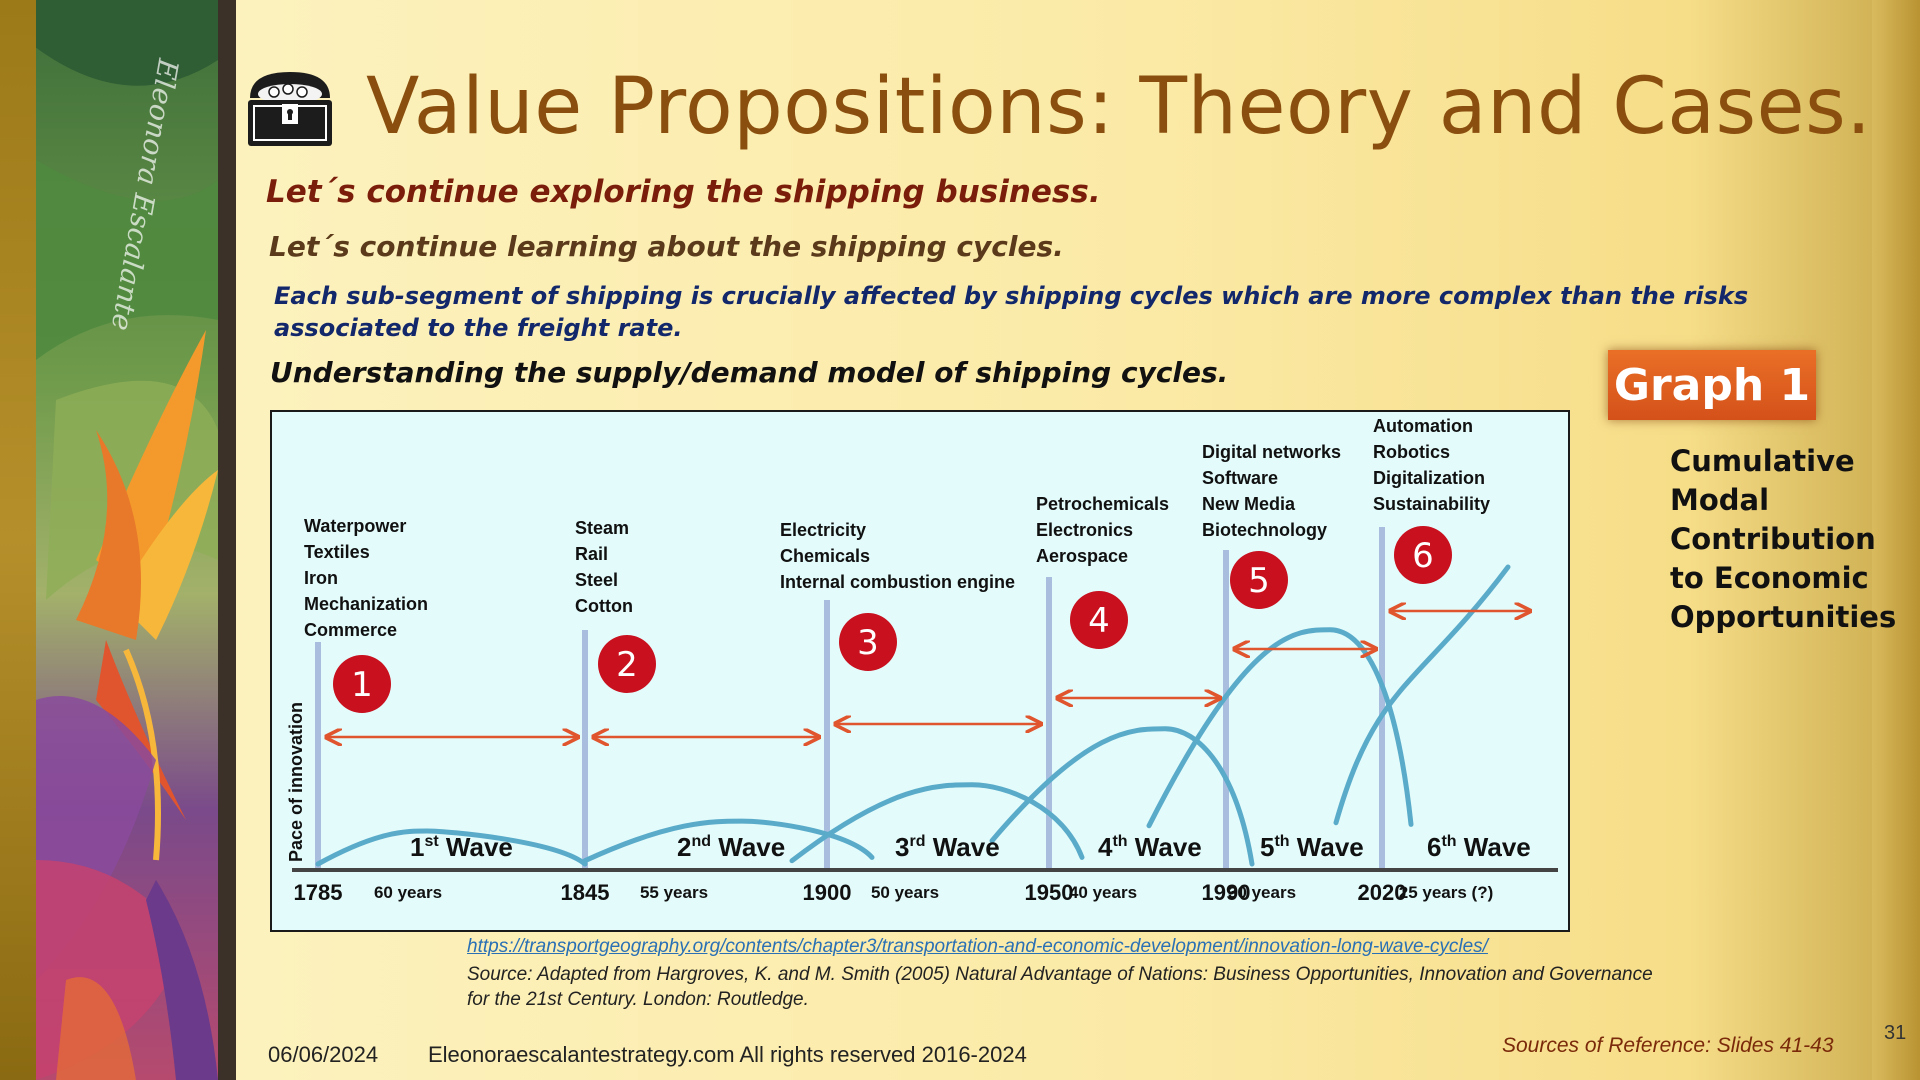  Describe the element at coordinates (591, 554) in the screenshot. I see `wave-2-item: Rail` at that location.